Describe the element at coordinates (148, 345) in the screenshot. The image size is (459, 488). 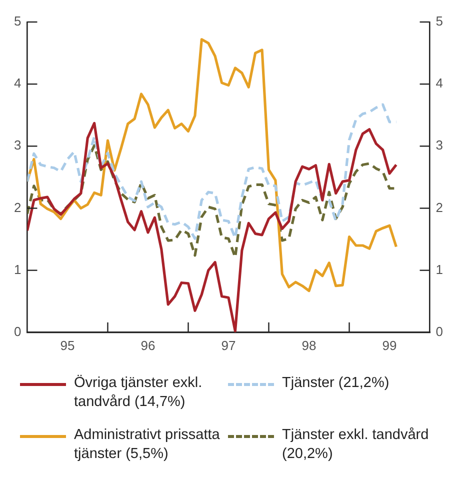
I see `x-tick-label: 96` at that location.